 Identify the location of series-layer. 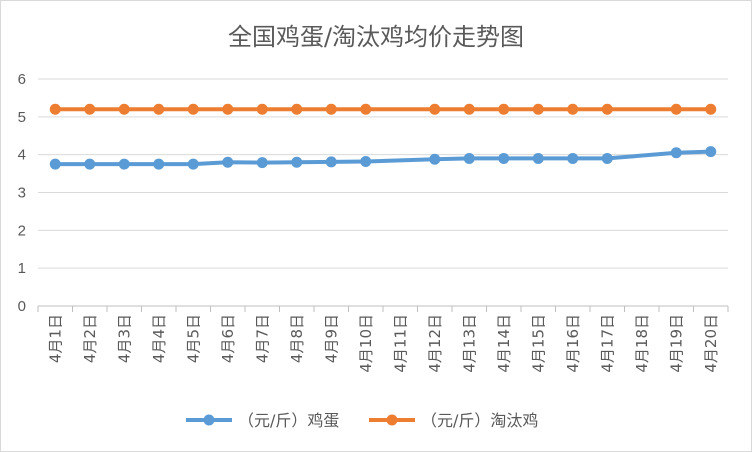
(383, 136).